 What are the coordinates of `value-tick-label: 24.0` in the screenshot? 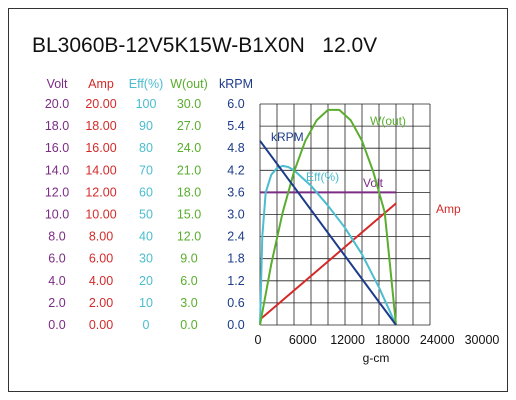 It's located at (189, 148).